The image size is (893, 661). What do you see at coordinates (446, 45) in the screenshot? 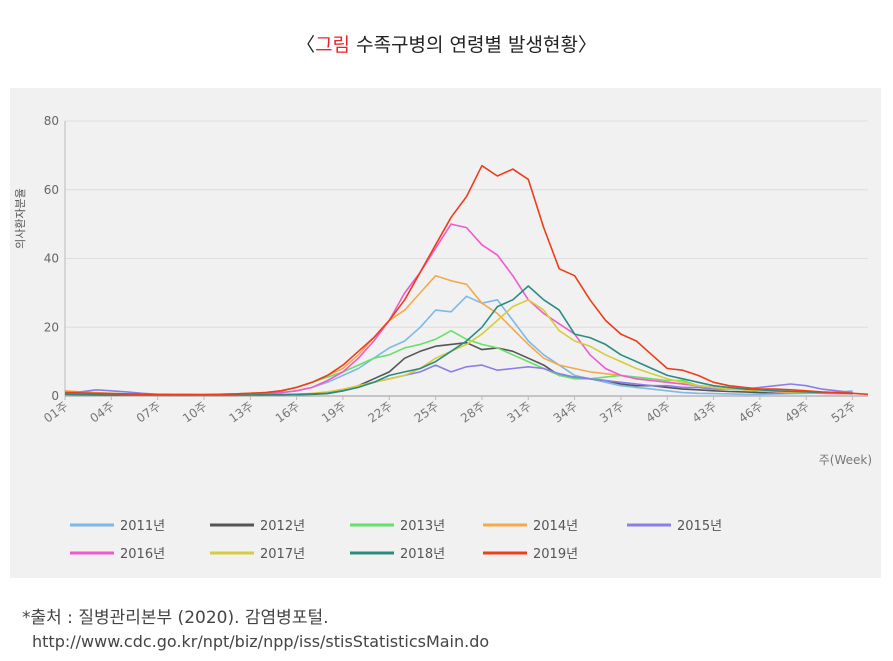
I see `figure-title: 〈그림 수족구병의 연령별 발생현황〉` at bounding box center [446, 45].